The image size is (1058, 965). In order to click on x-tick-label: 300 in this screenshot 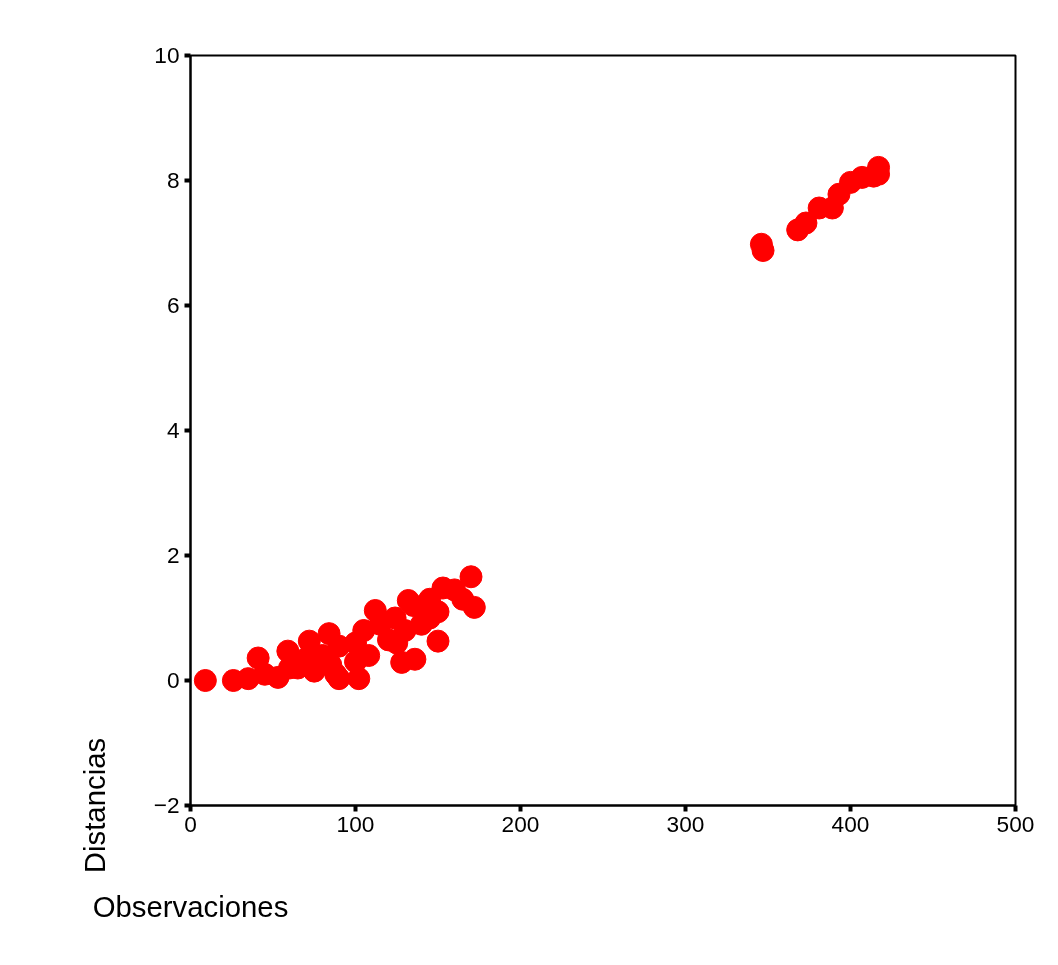, I will do `click(685, 823)`.